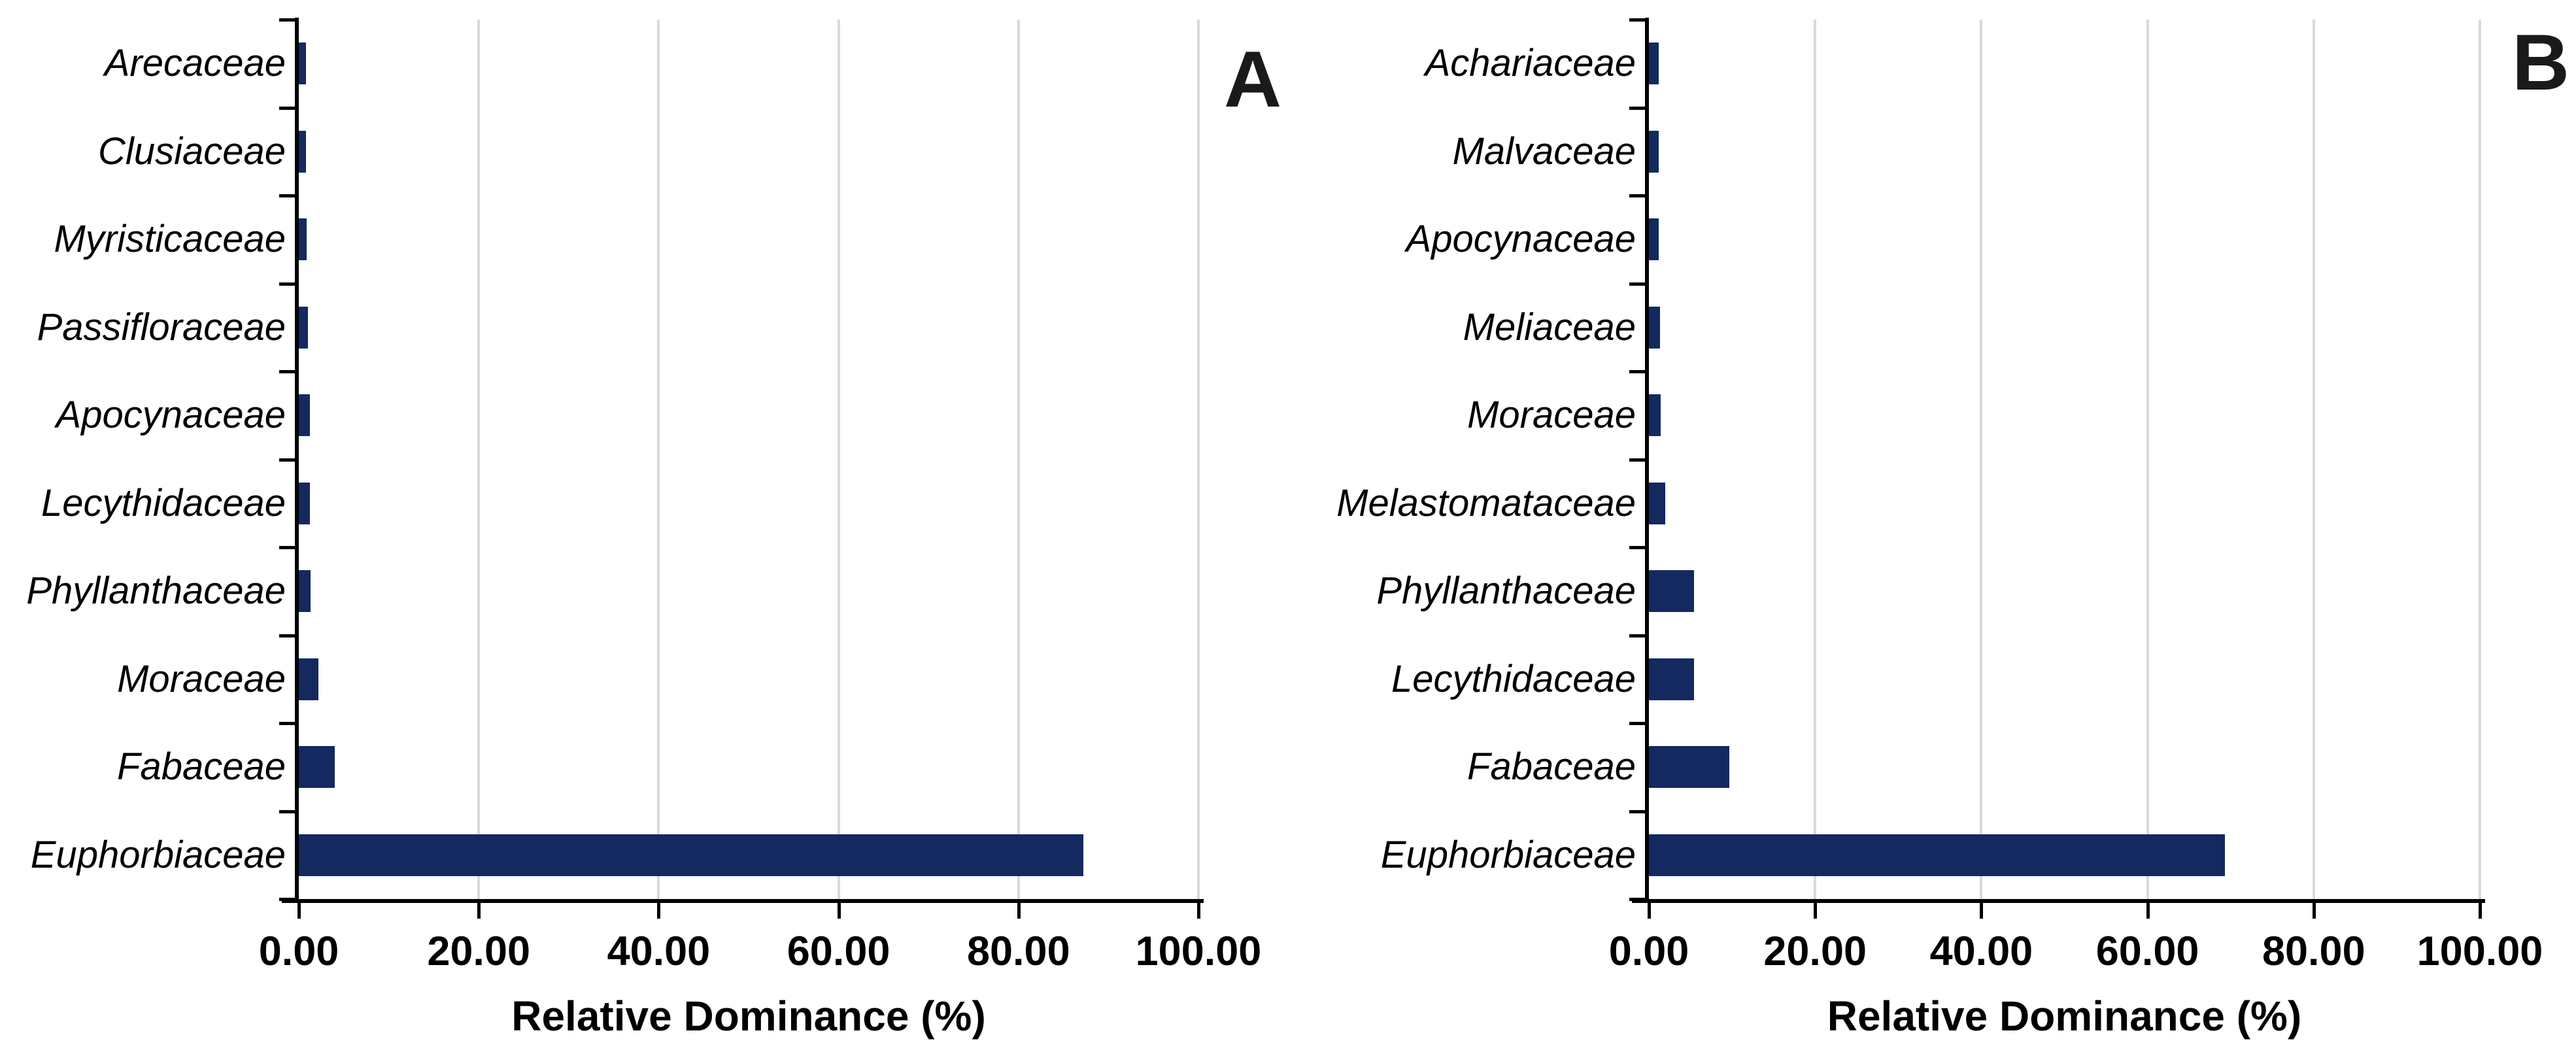 This screenshot has width=2576, height=1054. What do you see at coordinates (1654, 63) in the screenshot?
I see `bar-achariaceae` at bounding box center [1654, 63].